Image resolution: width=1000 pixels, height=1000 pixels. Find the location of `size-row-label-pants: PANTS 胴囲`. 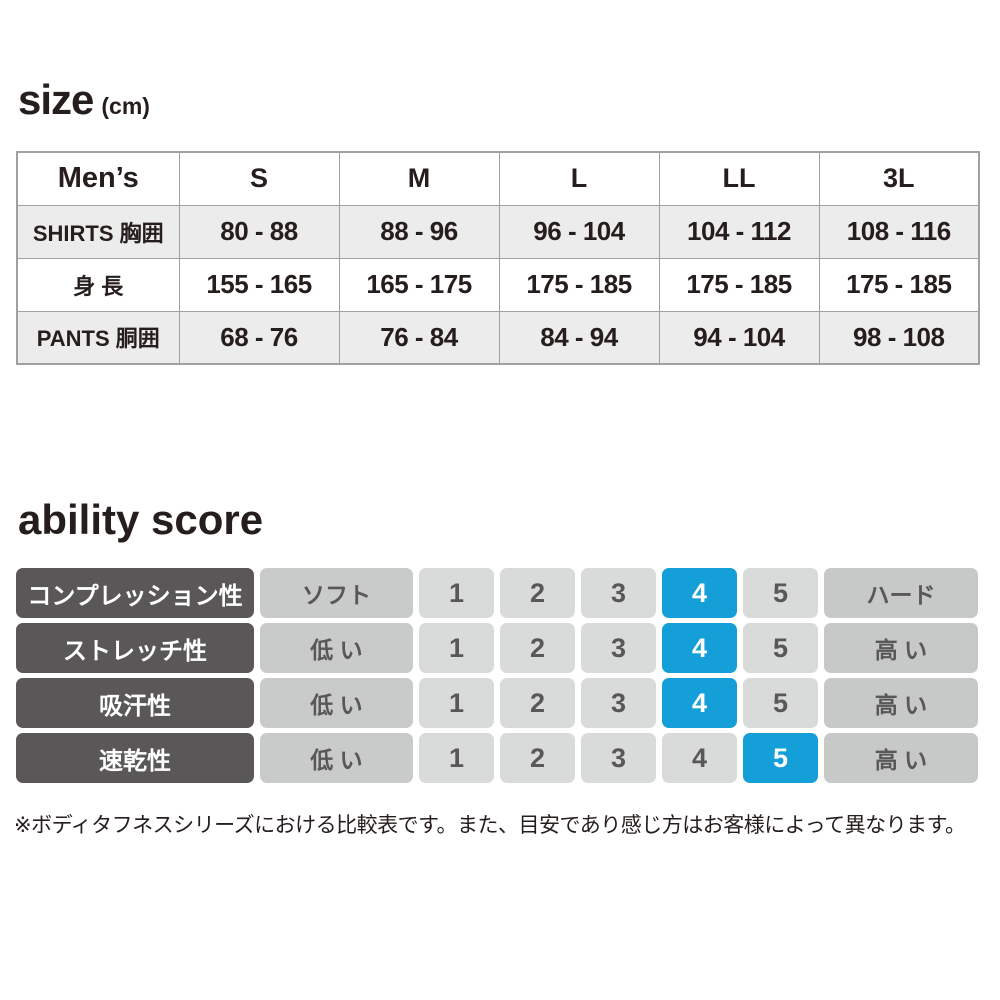

size-row-label-pants: PANTS 胴囲 is located at coordinates (98, 337).